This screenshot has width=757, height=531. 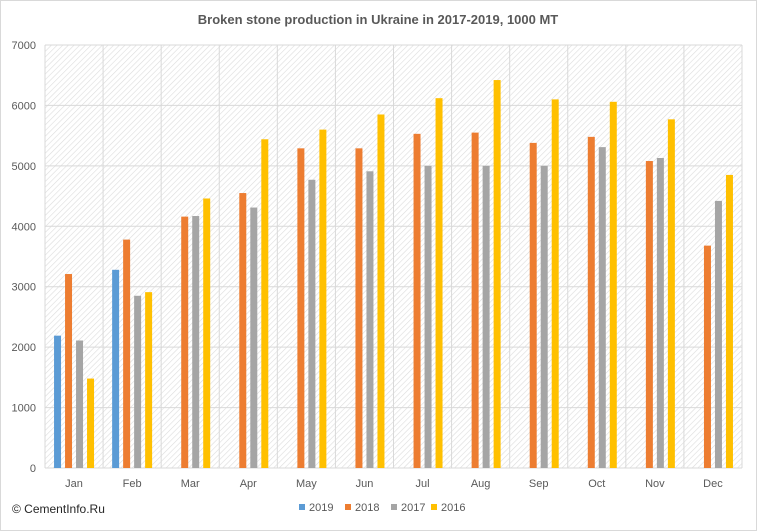 I want to click on y-tick-label: 5000, so click(x=24, y=167).